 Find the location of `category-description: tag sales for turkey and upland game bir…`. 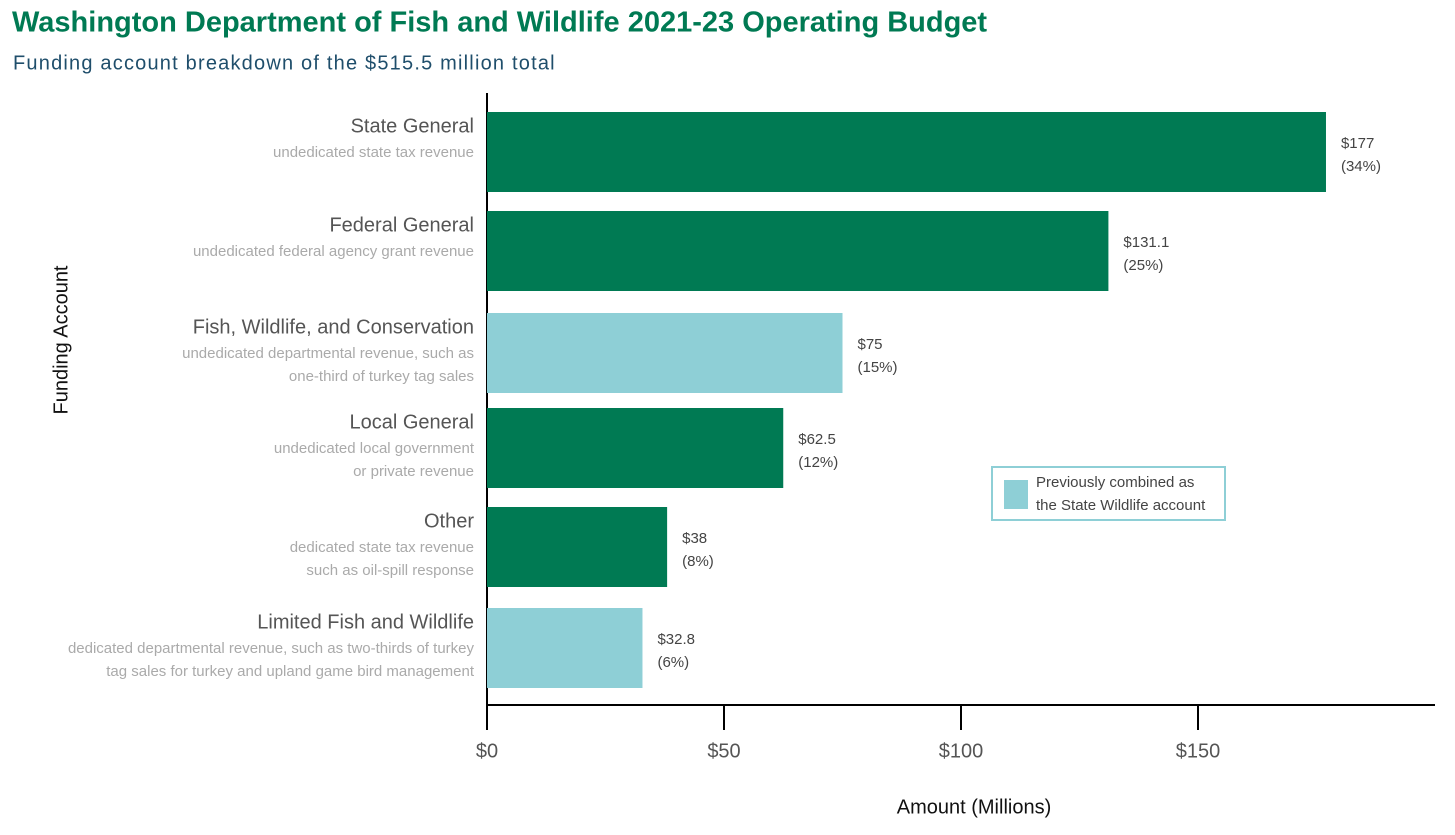

category-description: tag sales for turkey and upland game bir… is located at coordinates (290, 671).